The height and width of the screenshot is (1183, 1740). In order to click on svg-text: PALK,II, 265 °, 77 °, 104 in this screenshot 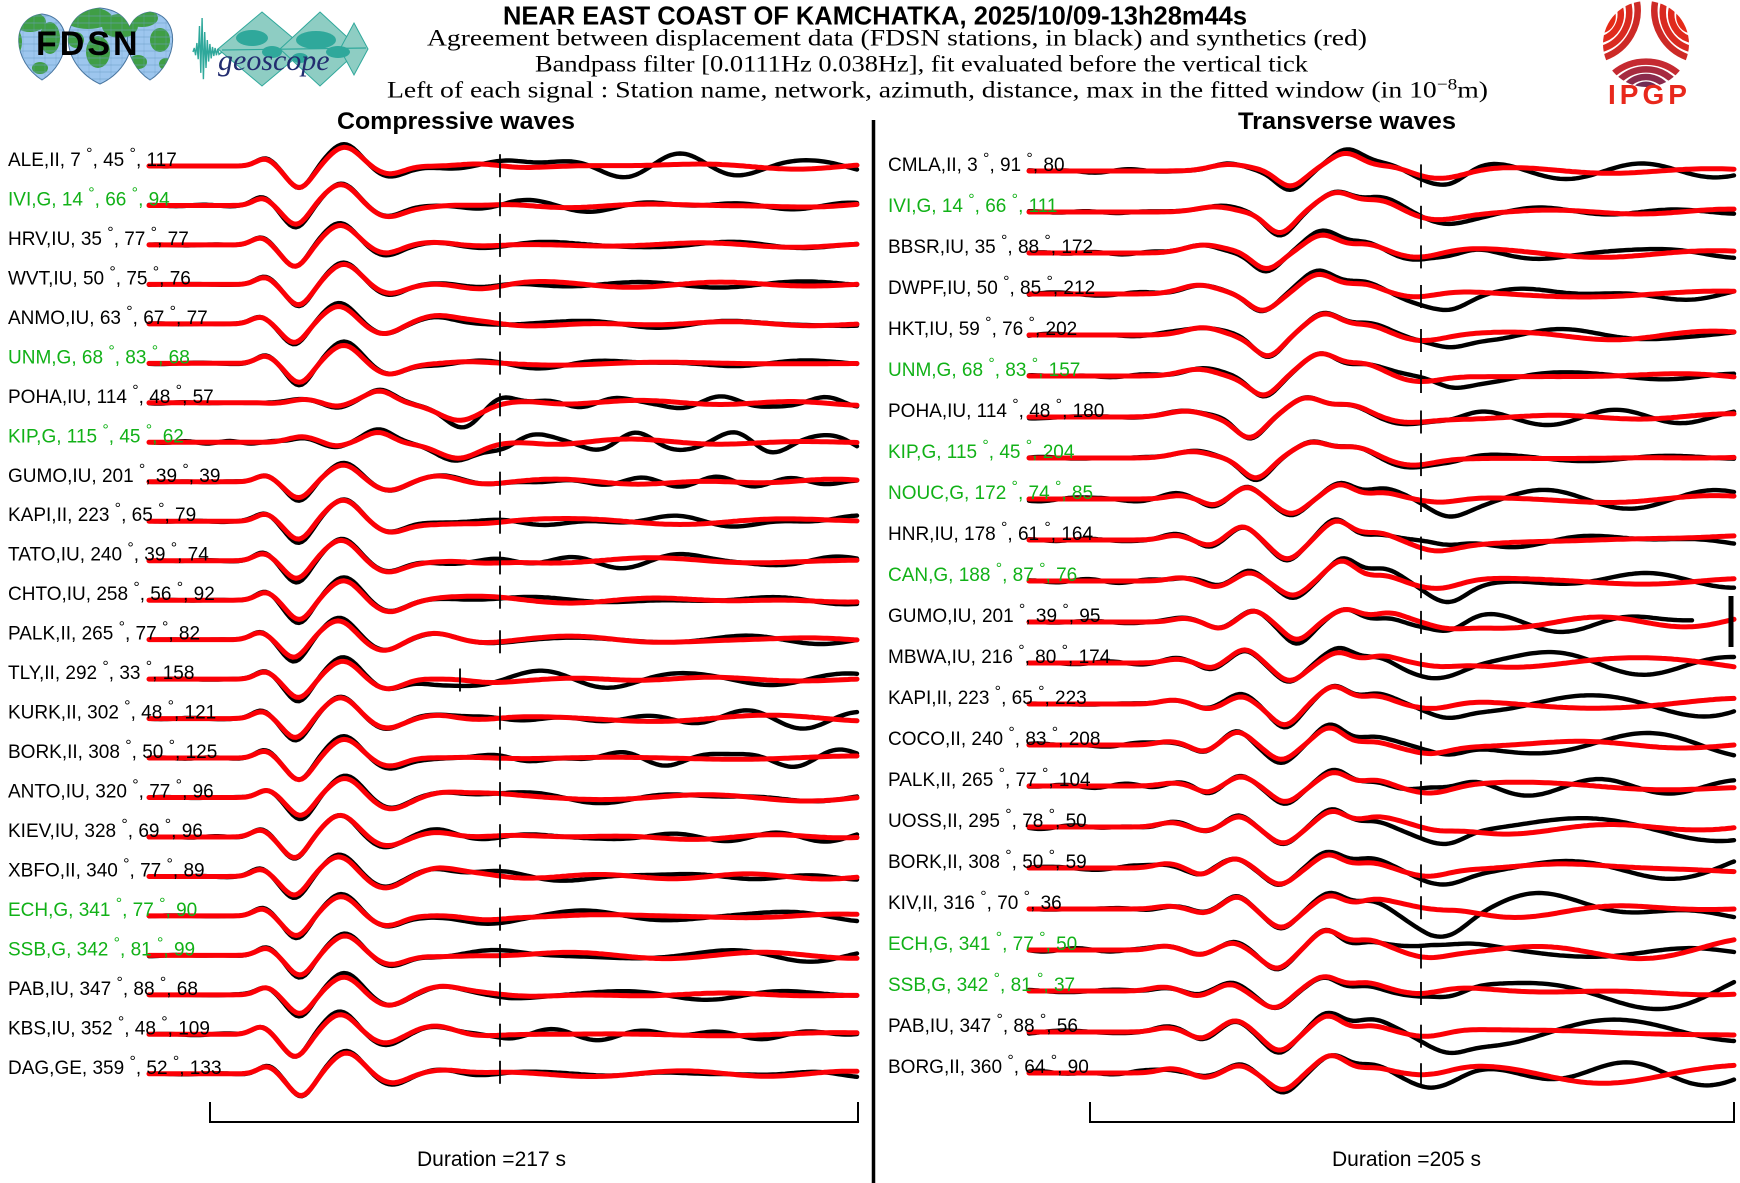, I will do `click(989, 779)`.